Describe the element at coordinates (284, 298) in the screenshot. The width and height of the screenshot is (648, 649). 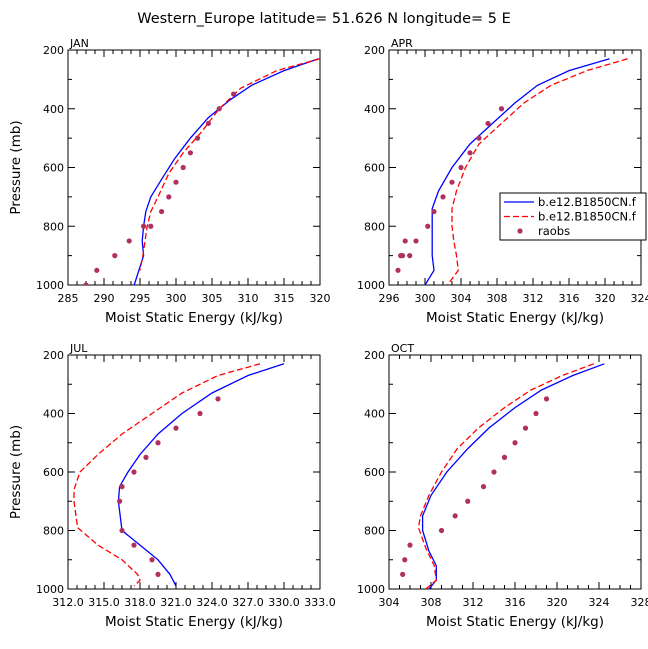
I see `x-tick-label: 315` at that location.